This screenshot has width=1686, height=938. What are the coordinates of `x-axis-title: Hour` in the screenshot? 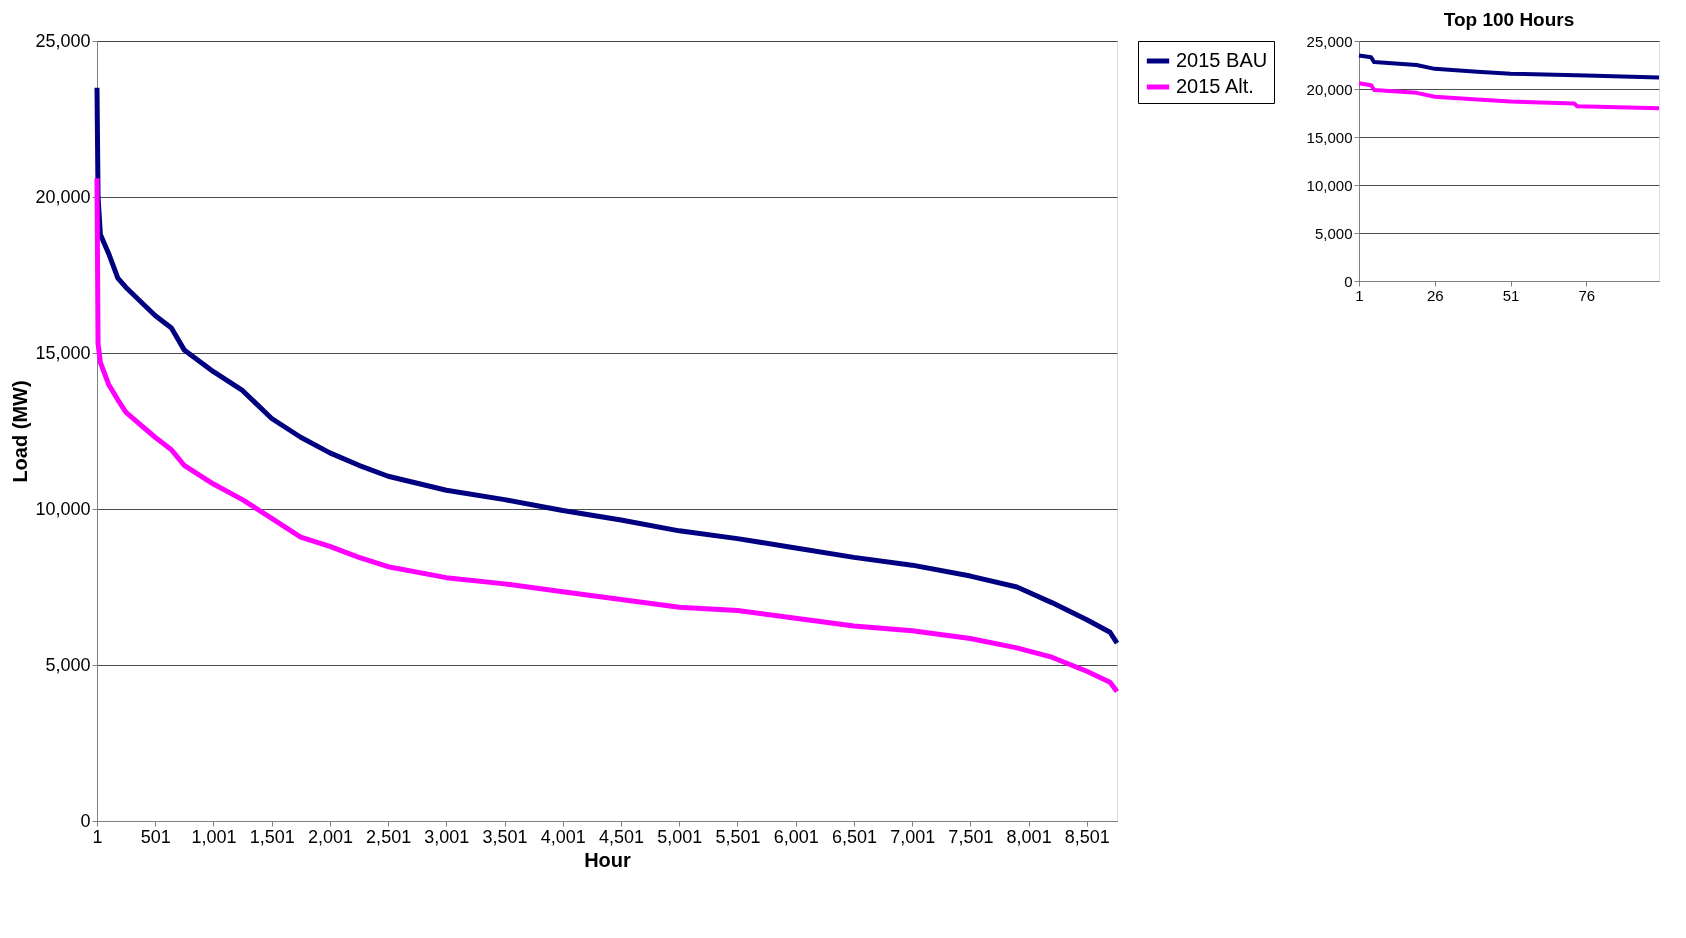 It's located at (608, 859).